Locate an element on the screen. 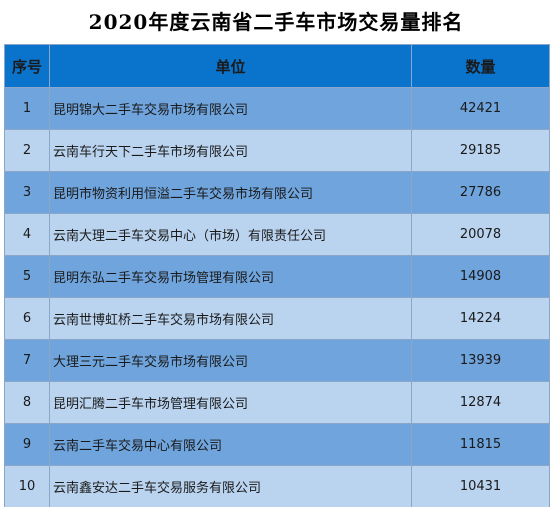  table-row: 2 云南车行天下二手车市场有限公司 29185 is located at coordinates (277, 150).